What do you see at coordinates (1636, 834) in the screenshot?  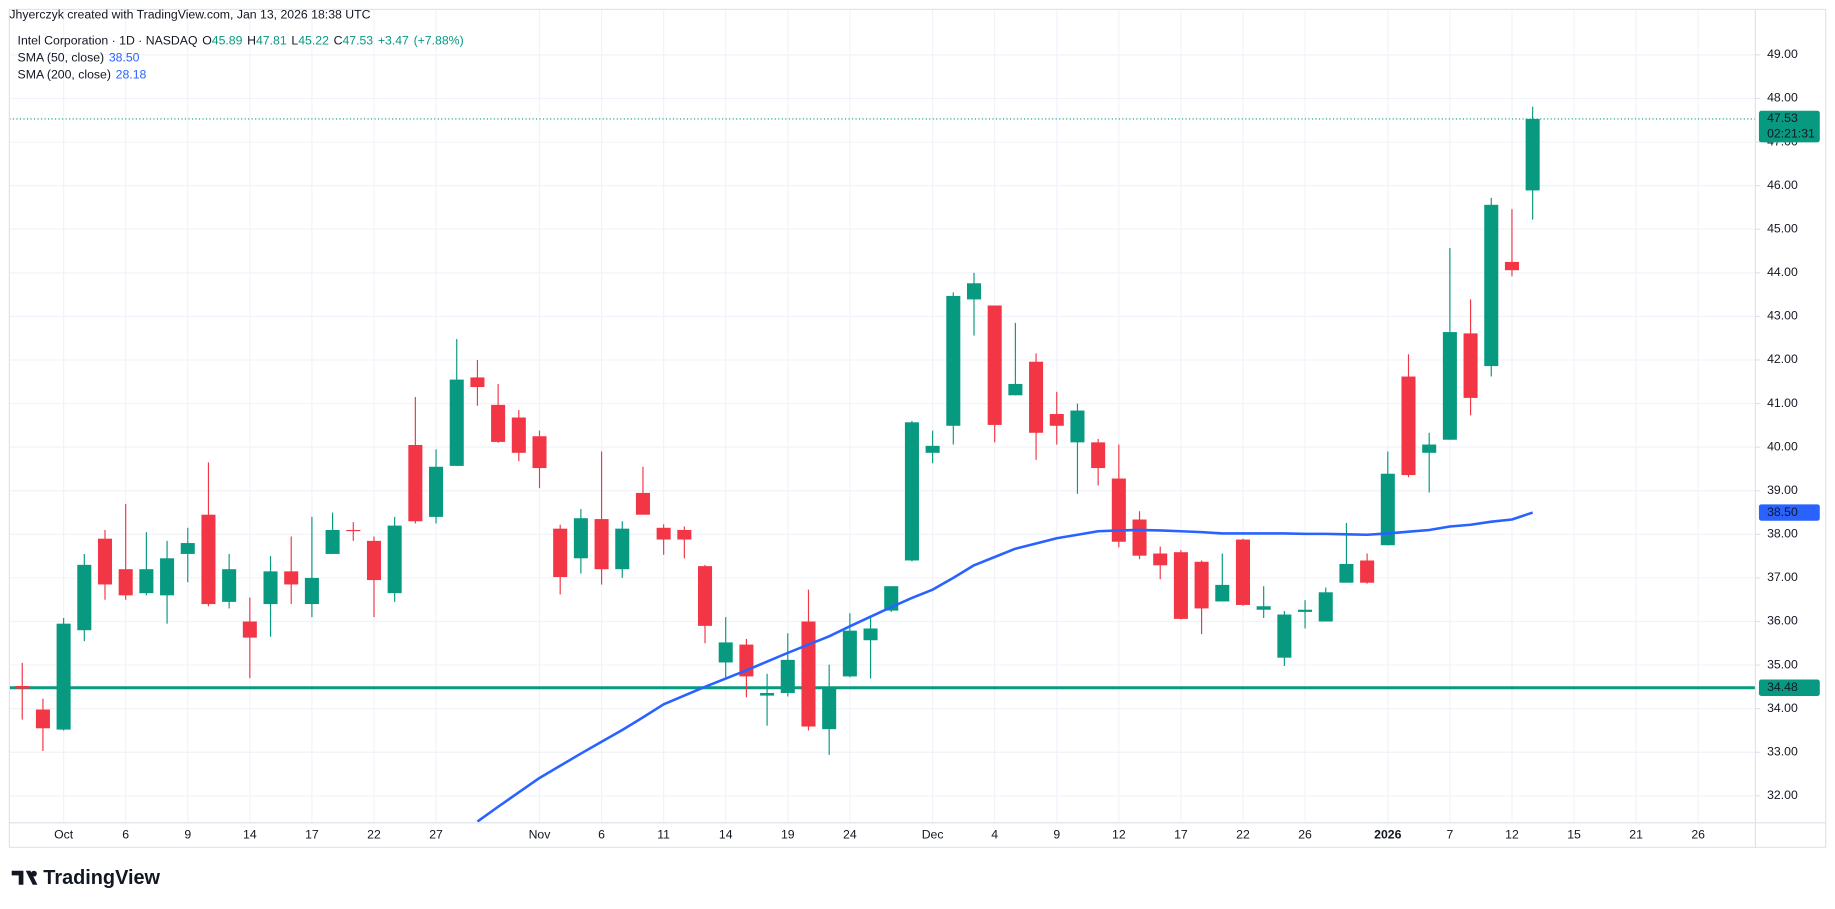 I see `x-tick-label: 21` at bounding box center [1636, 834].